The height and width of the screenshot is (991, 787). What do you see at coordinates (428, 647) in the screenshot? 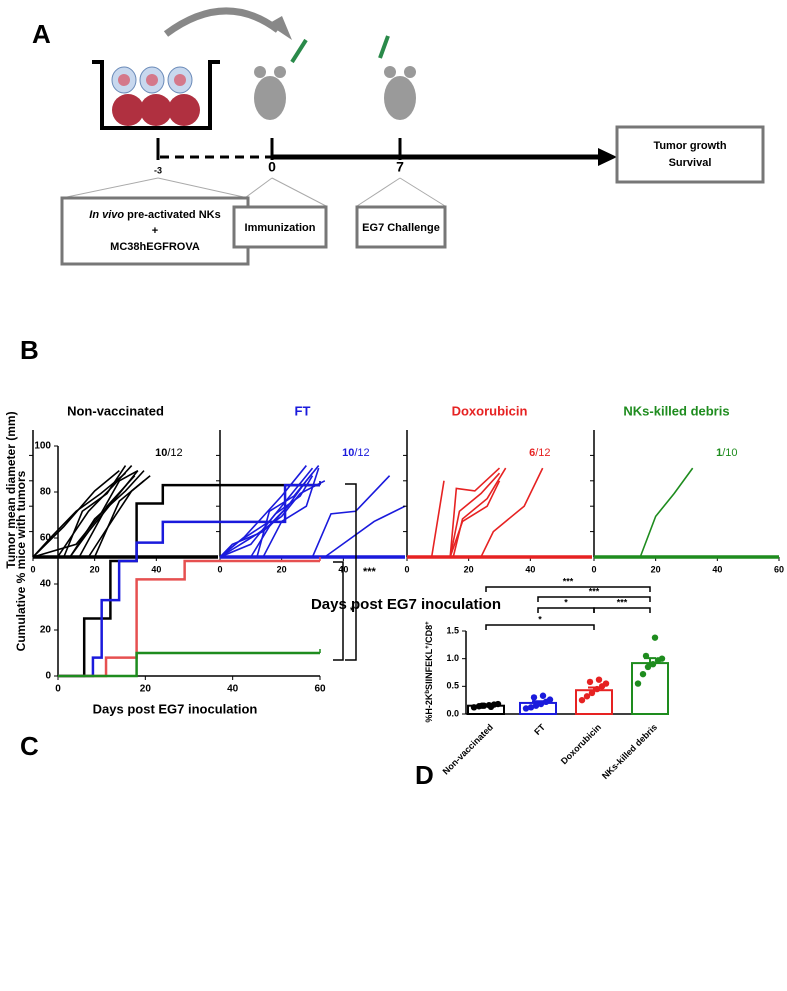
I see `y-label-sup: +` at bounding box center [428, 647].